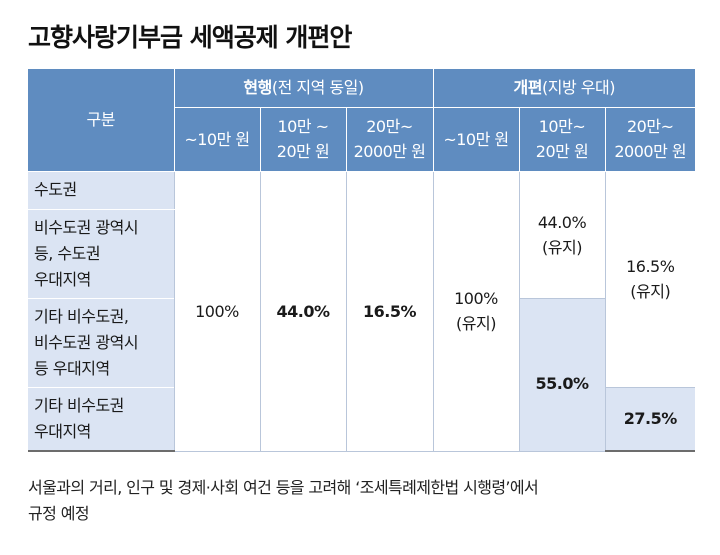 Image resolution: width=720 pixels, height=555 pixels. Describe the element at coordinates (561, 375) in the screenshot. I see `reform-100k-200k-raised: 55.0%` at that location.